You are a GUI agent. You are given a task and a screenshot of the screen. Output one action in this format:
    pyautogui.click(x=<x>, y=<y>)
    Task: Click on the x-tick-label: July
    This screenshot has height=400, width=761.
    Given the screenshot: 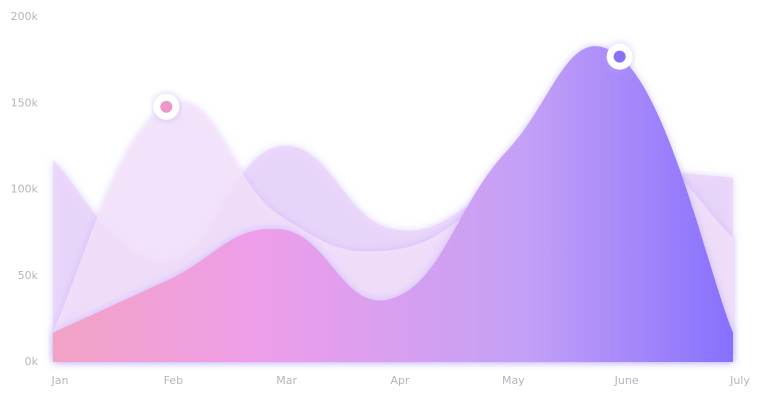 What is the action you would take?
    pyautogui.click(x=739, y=380)
    